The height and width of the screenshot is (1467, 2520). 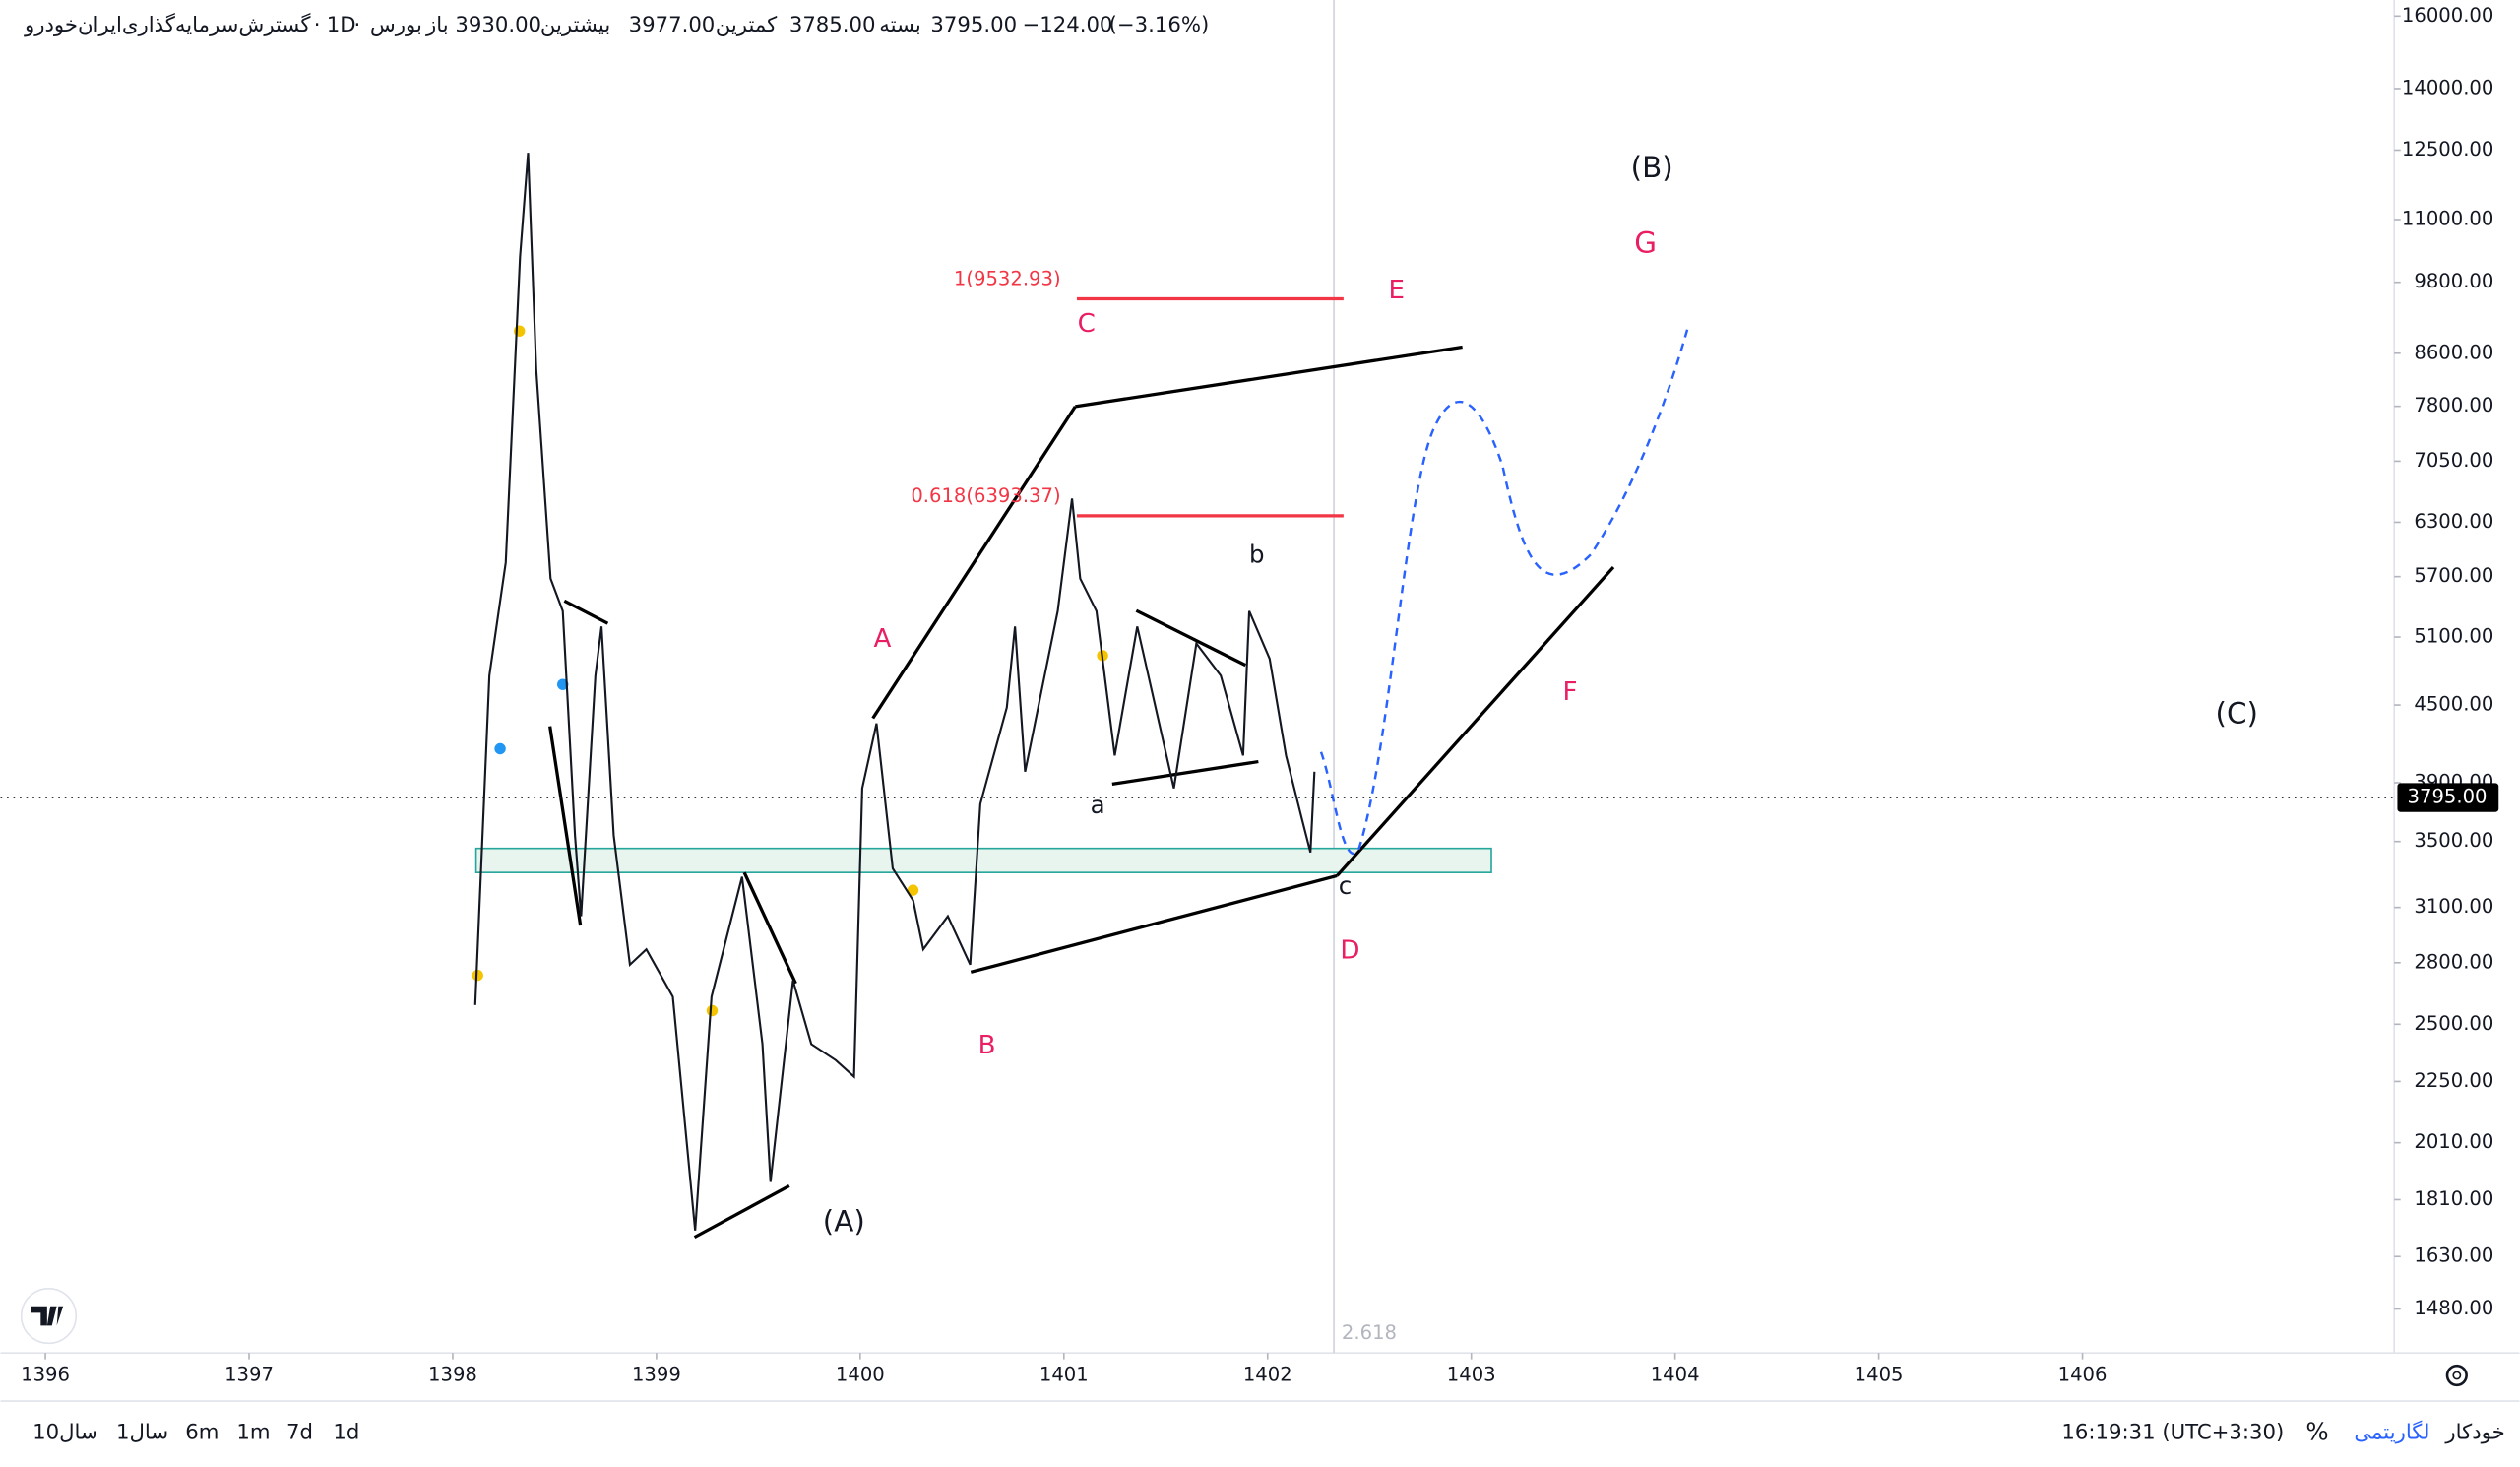 What do you see at coordinates (844, 1221) in the screenshot?
I see `wave-label: (A)` at bounding box center [844, 1221].